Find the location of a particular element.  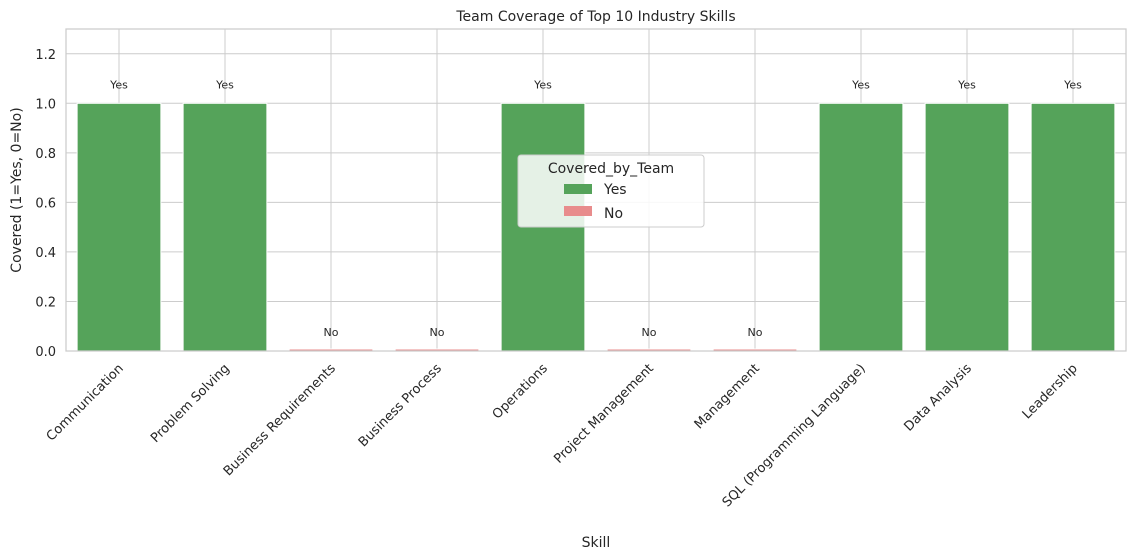

x-tick-label: Project Management is located at coordinates (604, 414).